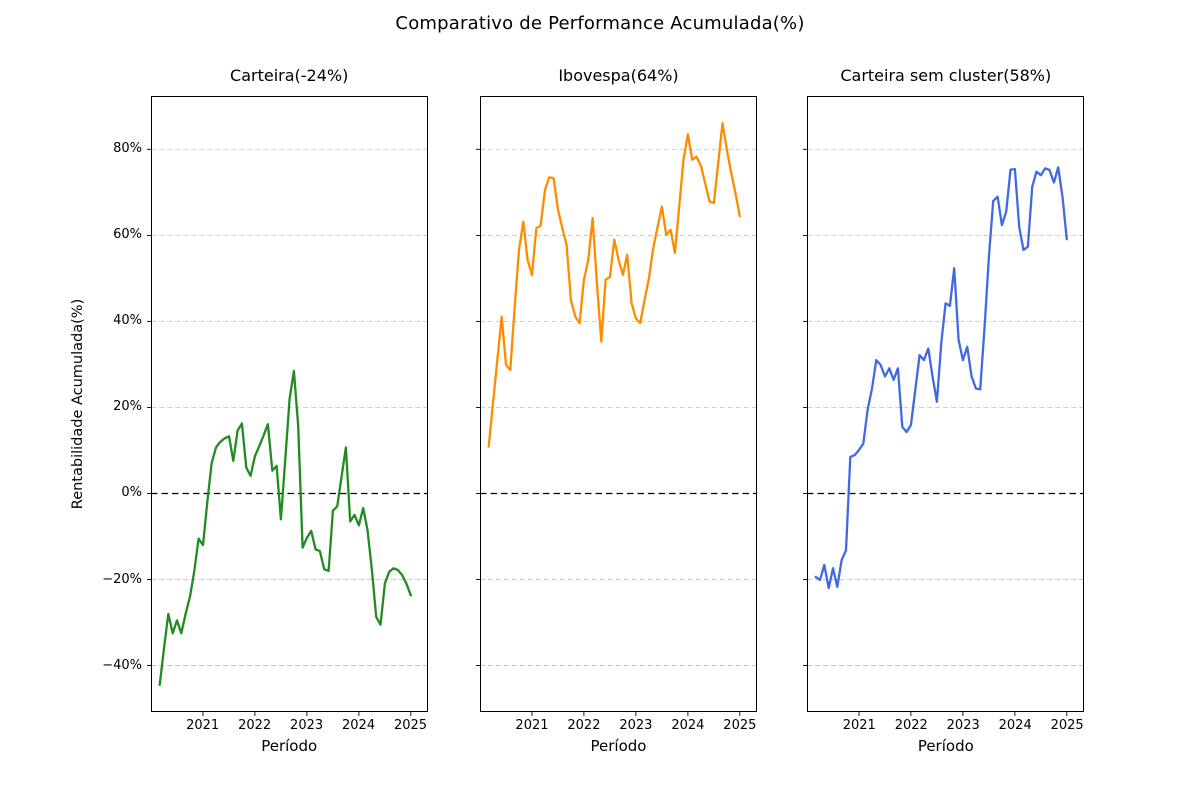 Image resolution: width=1200 pixels, height=800 pixels. Describe the element at coordinates (127, 235) in the screenshot. I see `y-tick-label: 60%` at that location.